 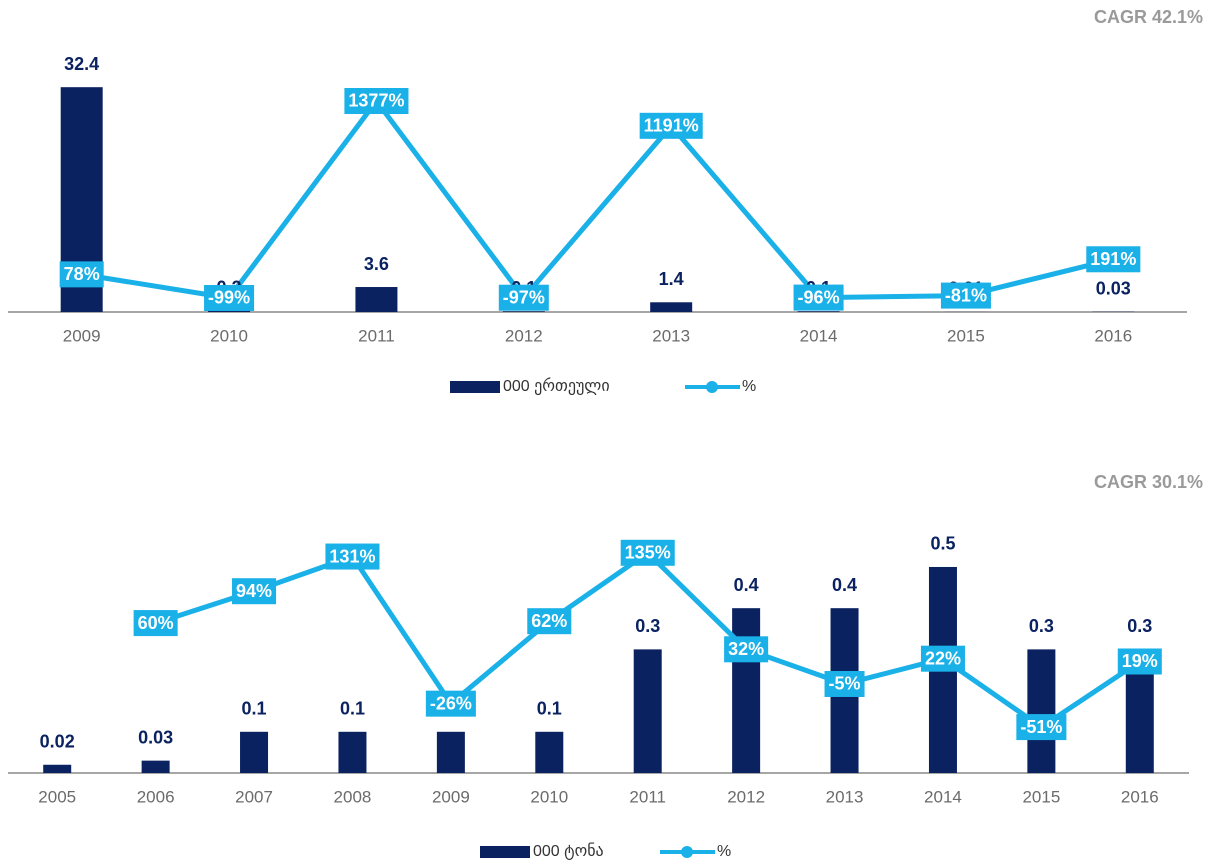 I want to click on line-label-text: -26%, so click(x=451, y=703).